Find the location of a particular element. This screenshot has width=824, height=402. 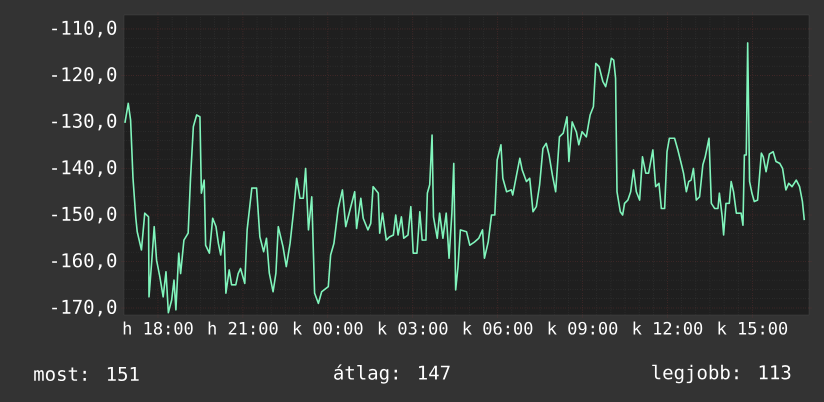

x-tick-label: k 12:00 is located at coordinates (668, 328).